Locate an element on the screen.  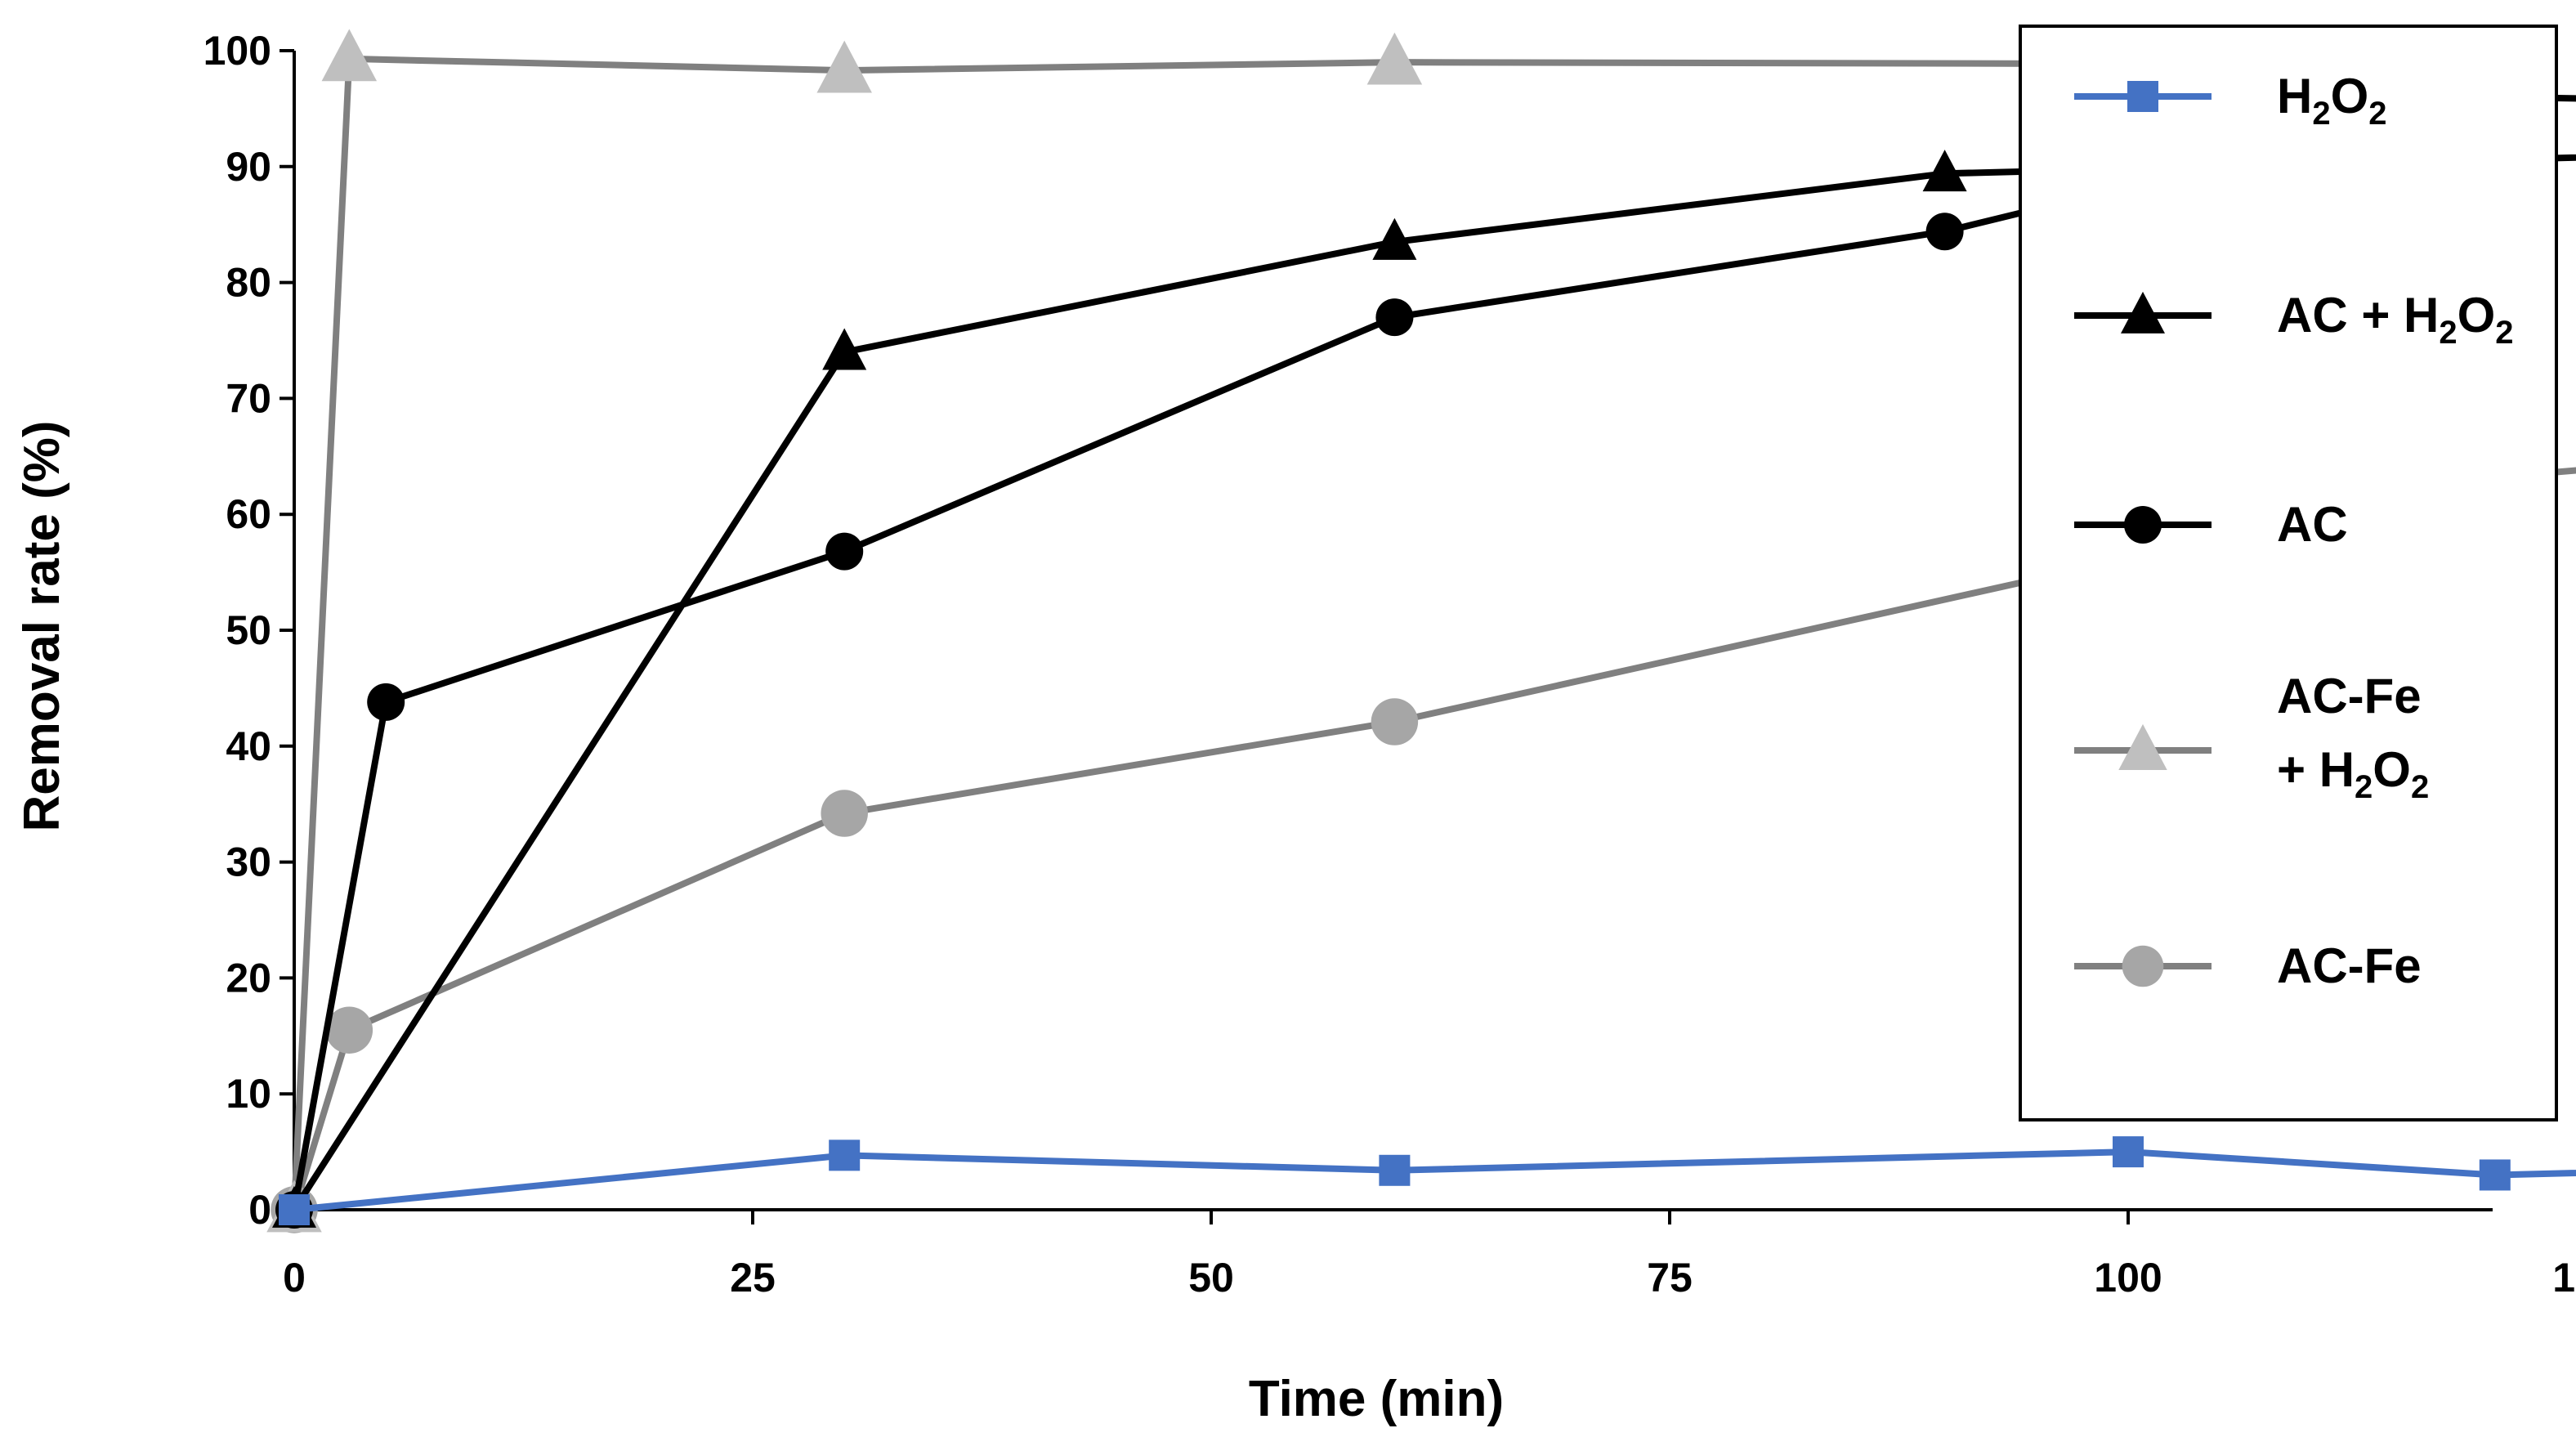
y-tick-label: 80 is located at coordinates (248, 283).